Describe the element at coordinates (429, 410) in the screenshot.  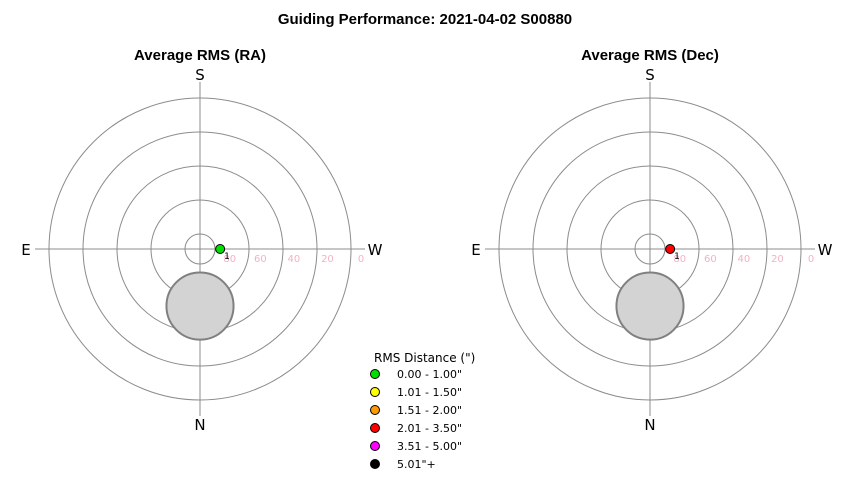
I see `legend-label: 1.51 - 2.00"` at that location.